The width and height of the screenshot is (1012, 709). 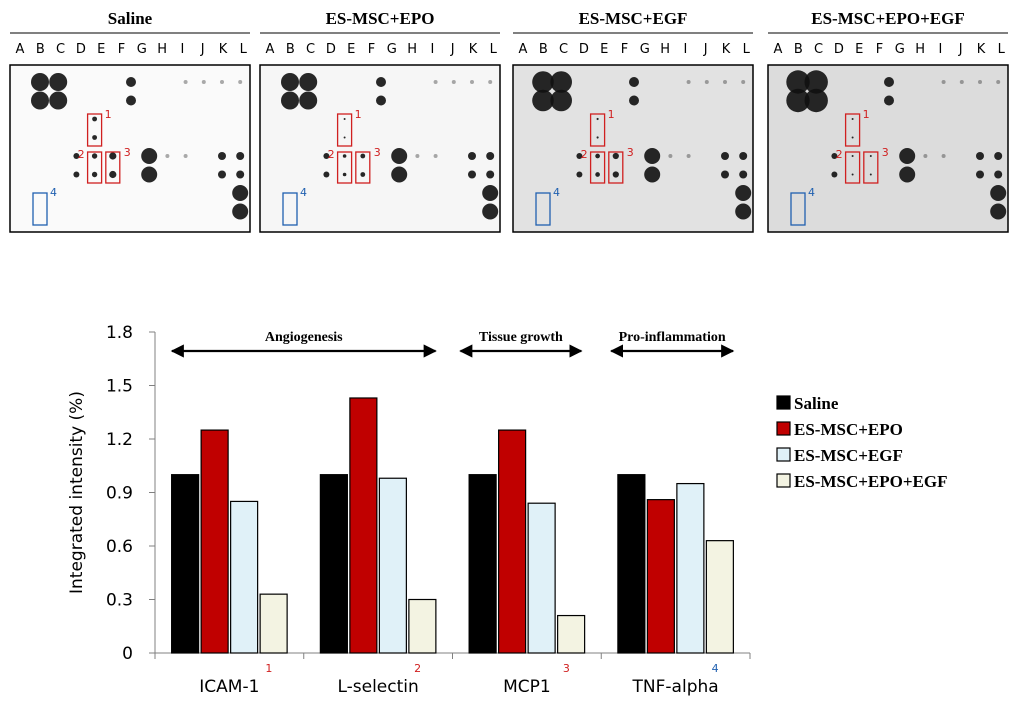 I want to click on category-note: 4, so click(x=715, y=668).